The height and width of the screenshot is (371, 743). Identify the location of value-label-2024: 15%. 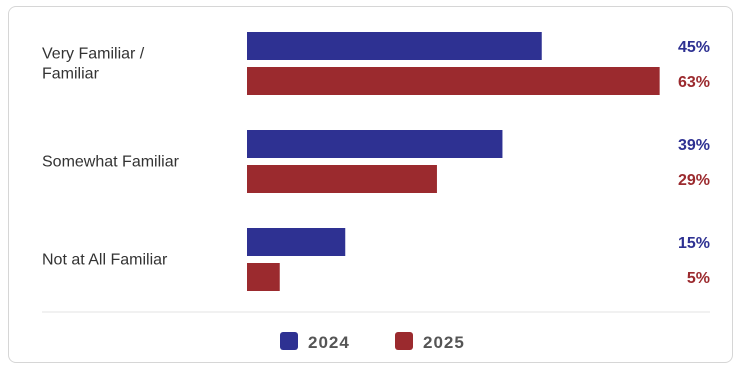
(694, 243).